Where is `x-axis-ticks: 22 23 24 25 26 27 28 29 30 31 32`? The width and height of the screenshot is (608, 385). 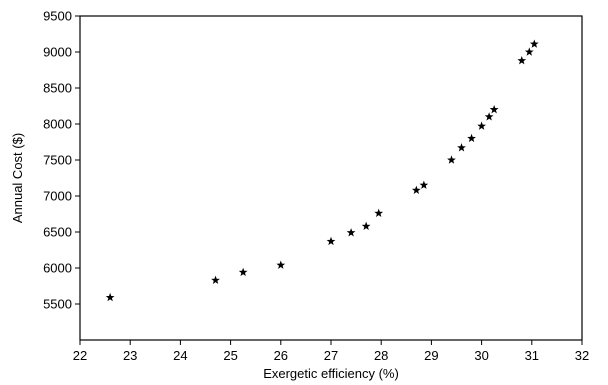
x-axis-ticks: 22 23 24 25 26 27 28 29 30 31 32 is located at coordinates (331, 351).